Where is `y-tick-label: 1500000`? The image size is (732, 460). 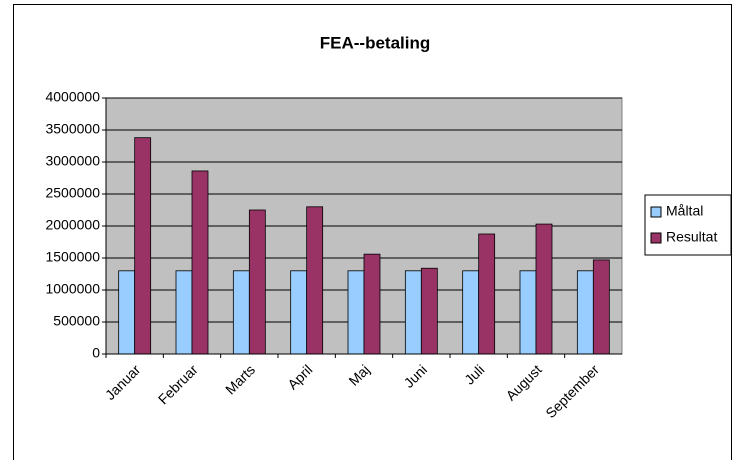
y-tick-label: 1500000 is located at coordinates (72, 257).